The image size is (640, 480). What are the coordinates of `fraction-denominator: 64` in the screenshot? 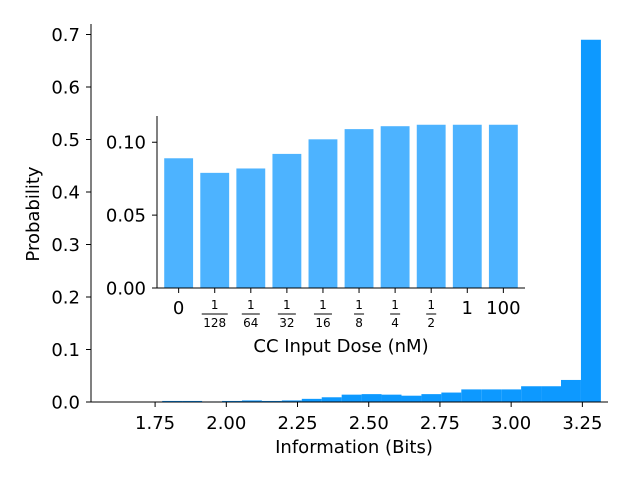 It's located at (250, 323).